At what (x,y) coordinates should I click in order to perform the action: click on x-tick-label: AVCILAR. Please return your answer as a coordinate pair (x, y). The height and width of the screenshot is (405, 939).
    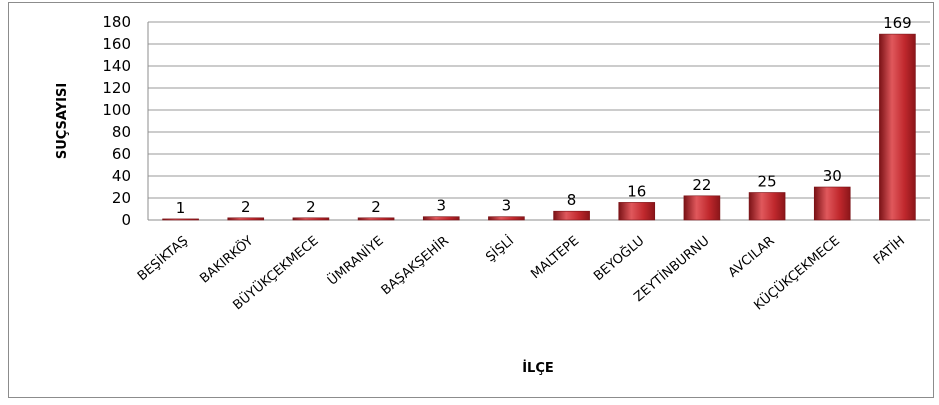
    Looking at the image, I should click on (752, 257).